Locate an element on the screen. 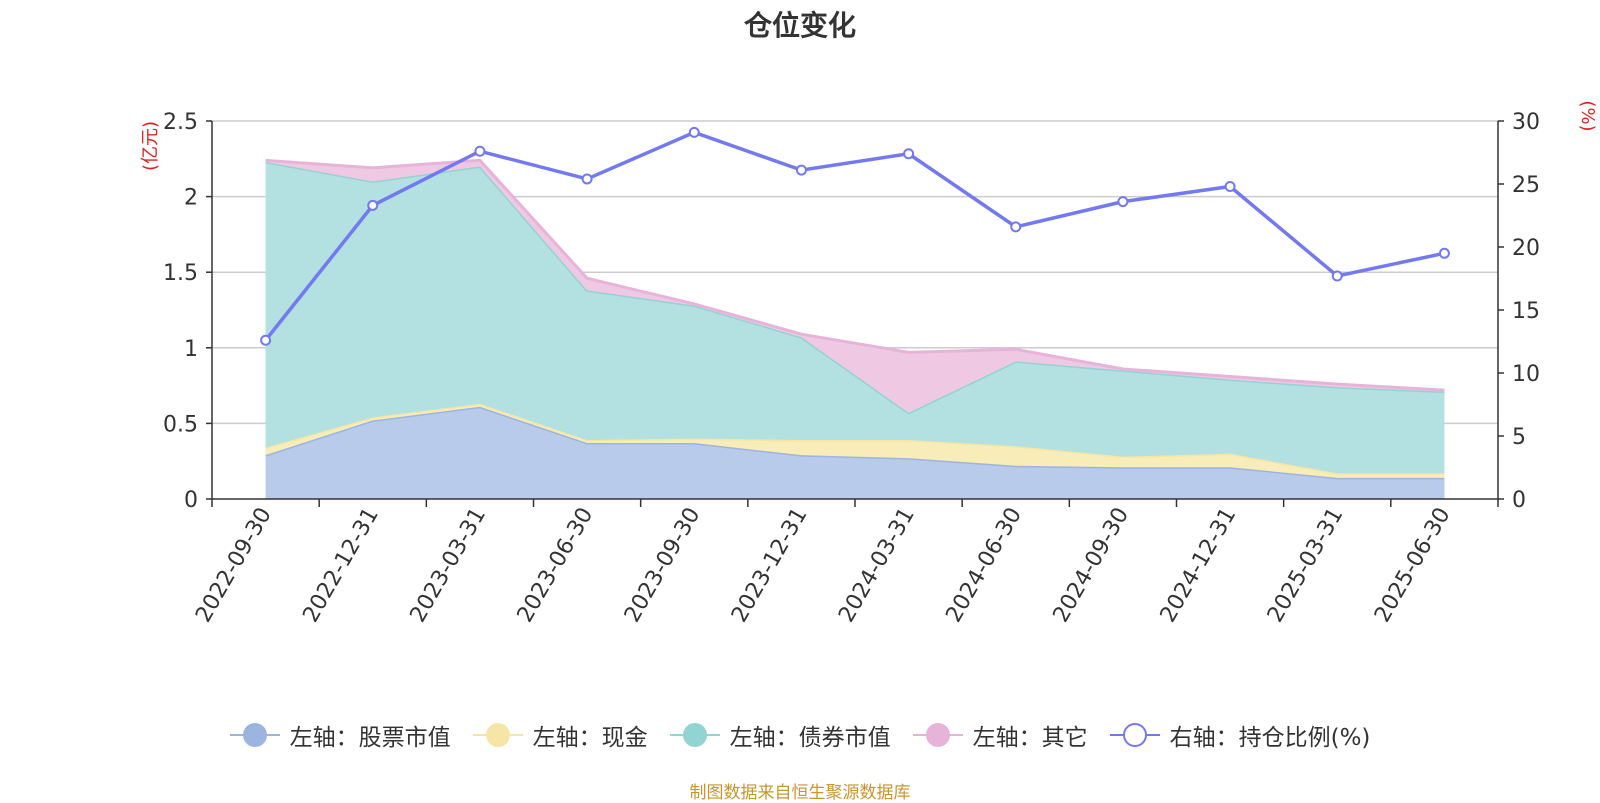  x-tick-label: 2023-12-31 is located at coordinates (770, 565).